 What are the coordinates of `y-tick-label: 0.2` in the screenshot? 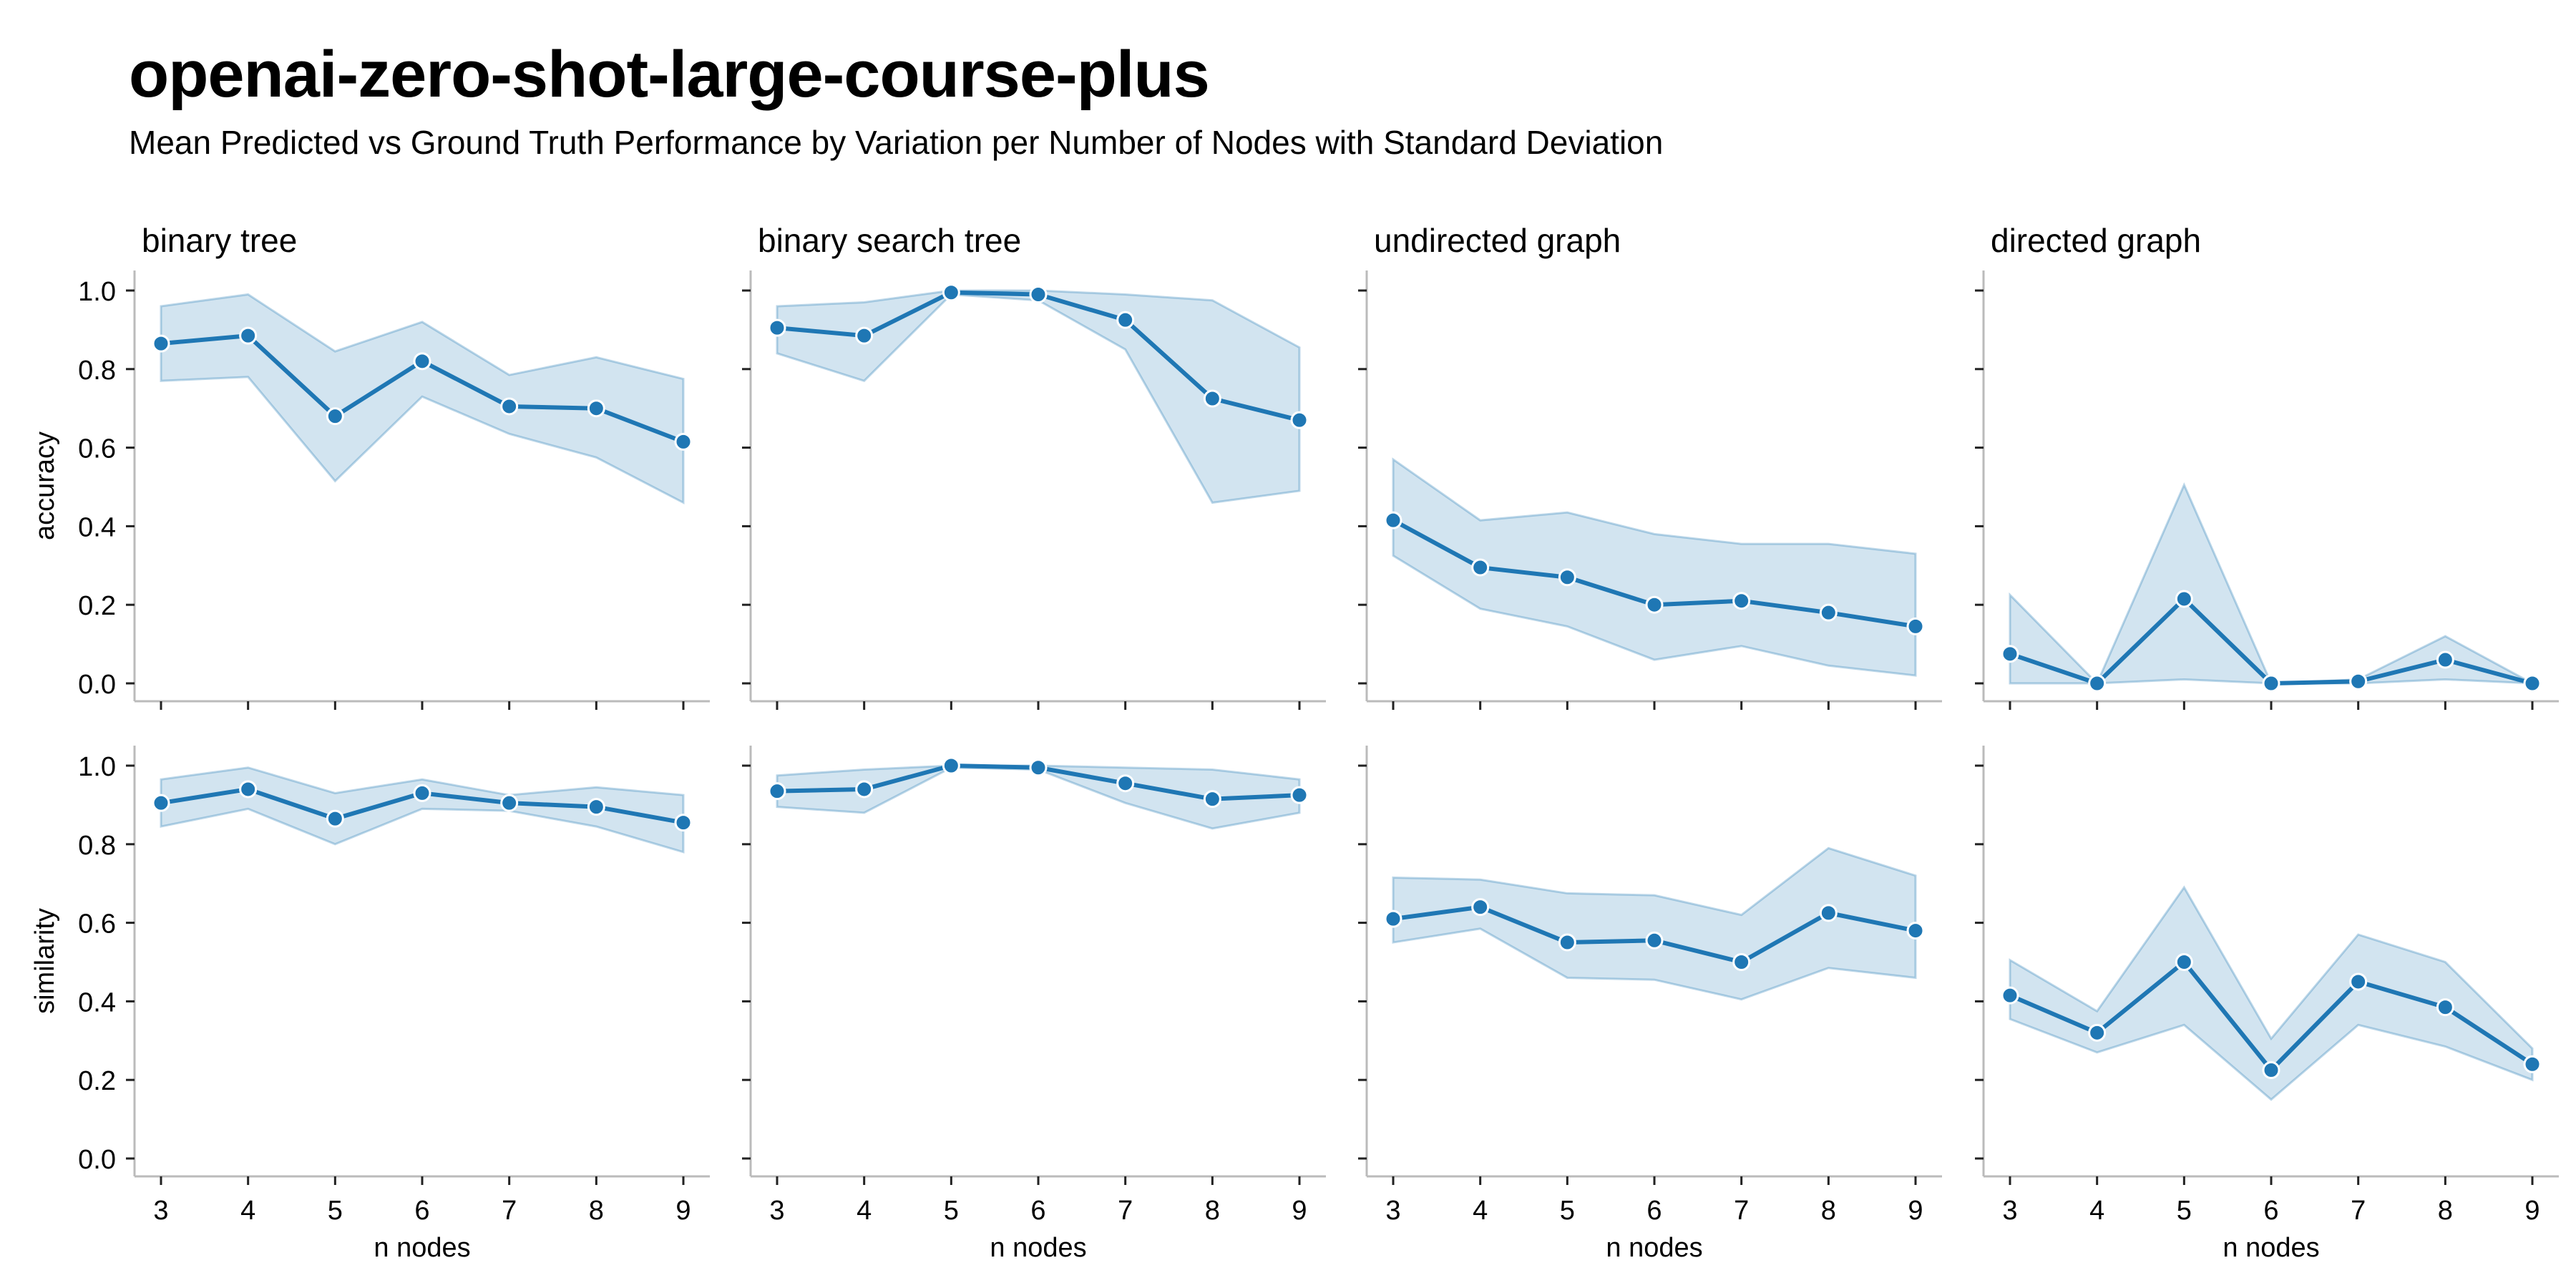 It's located at (97, 606).